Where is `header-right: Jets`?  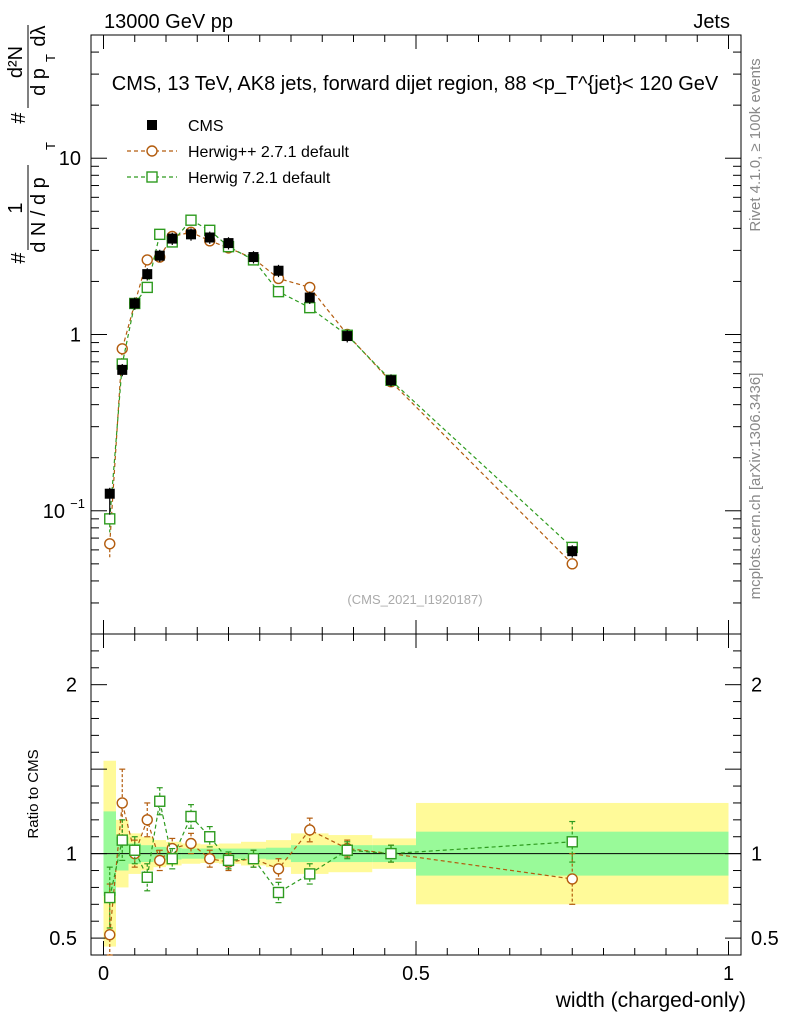
header-right: Jets is located at coordinates (711, 22).